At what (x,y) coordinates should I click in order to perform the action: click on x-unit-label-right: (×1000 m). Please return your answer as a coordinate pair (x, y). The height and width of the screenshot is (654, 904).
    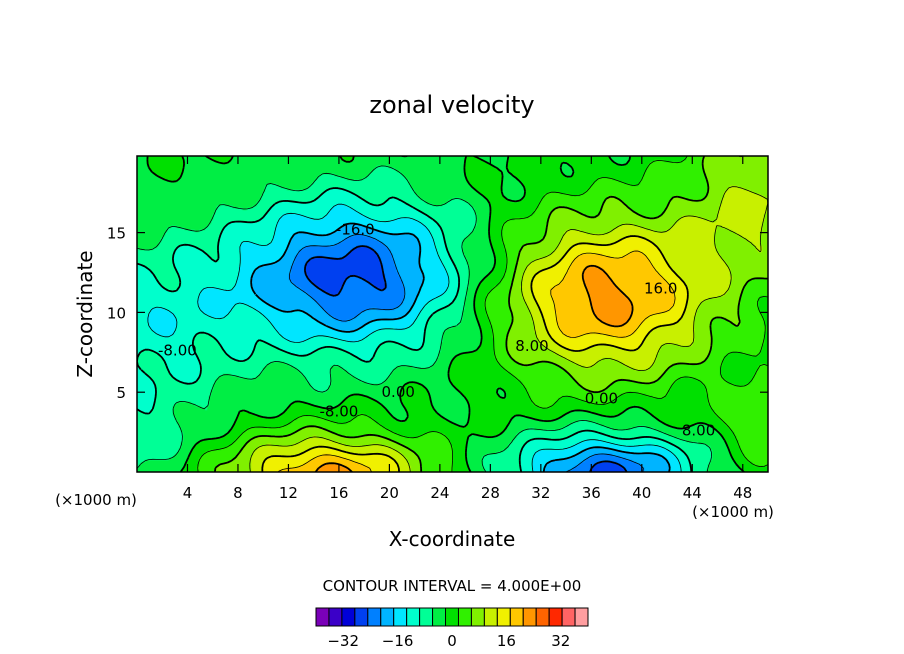
    Looking at the image, I should click on (733, 512).